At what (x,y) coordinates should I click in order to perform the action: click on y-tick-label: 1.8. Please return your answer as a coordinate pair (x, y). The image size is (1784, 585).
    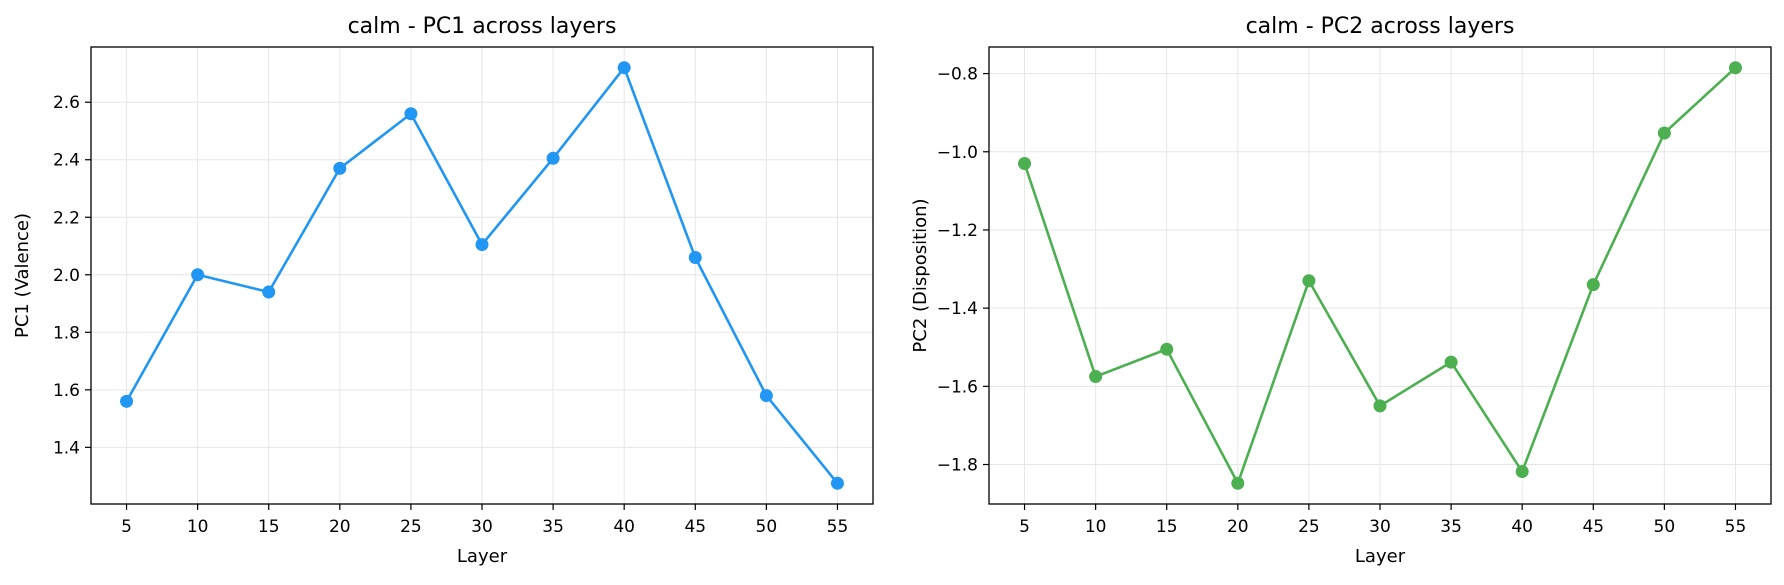
    Looking at the image, I should click on (66, 333).